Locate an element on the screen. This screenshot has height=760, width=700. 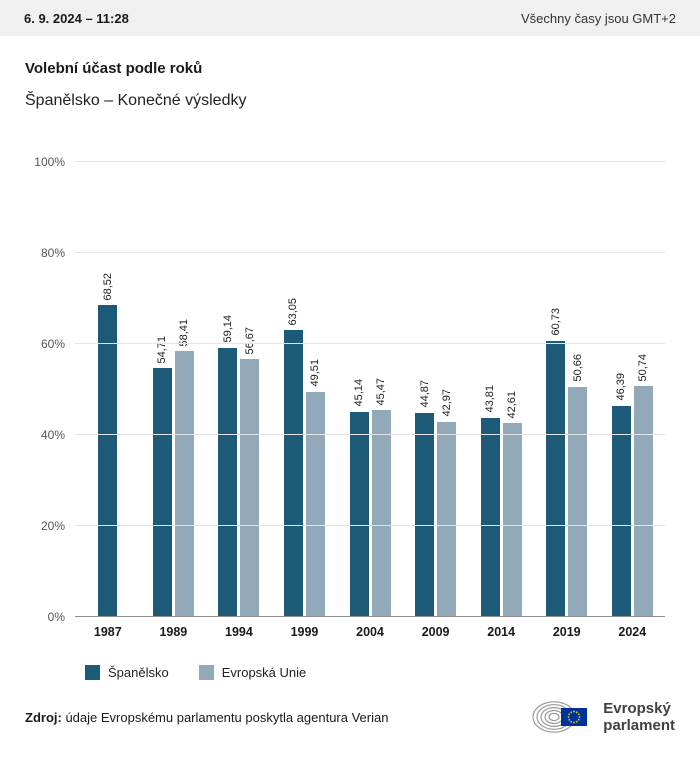
bar-group: 46,39 50,74 is located at coordinates (633, 389).